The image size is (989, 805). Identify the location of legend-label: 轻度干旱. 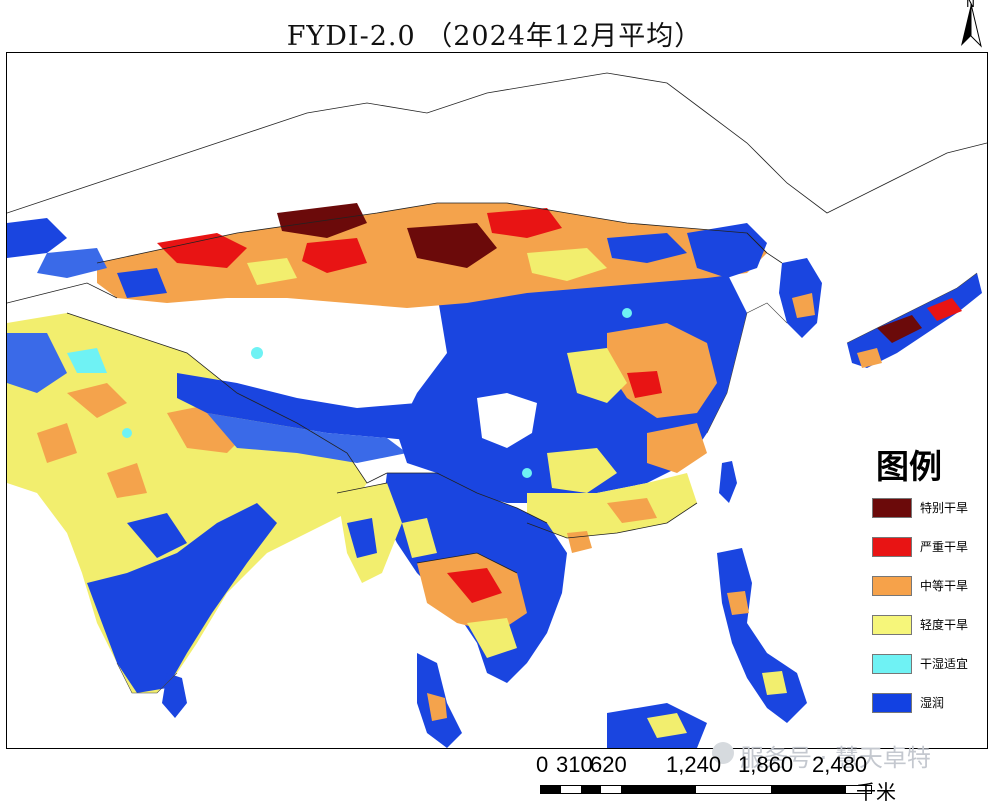
(944, 625).